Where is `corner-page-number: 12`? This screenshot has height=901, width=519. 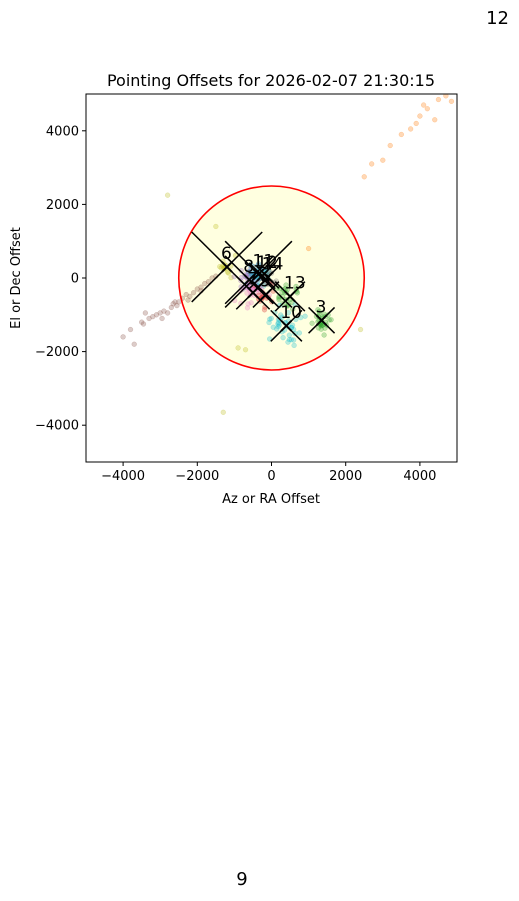 corner-page-number: 12 is located at coordinates (497, 18).